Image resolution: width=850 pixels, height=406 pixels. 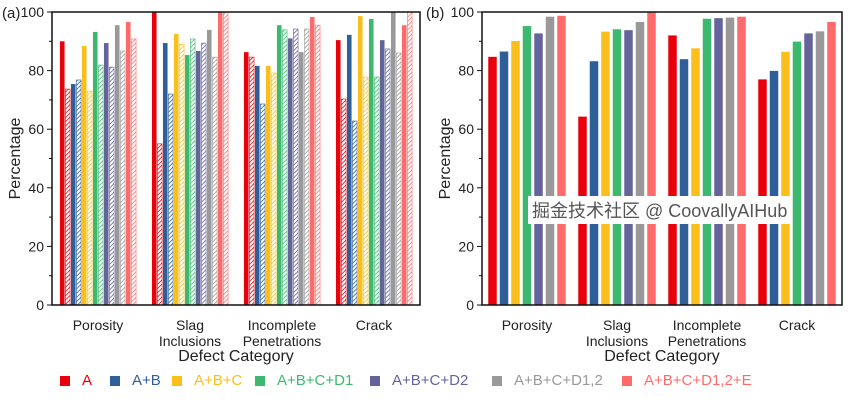 I want to click on legend-item: A+B+C+D2, so click(x=419, y=380).